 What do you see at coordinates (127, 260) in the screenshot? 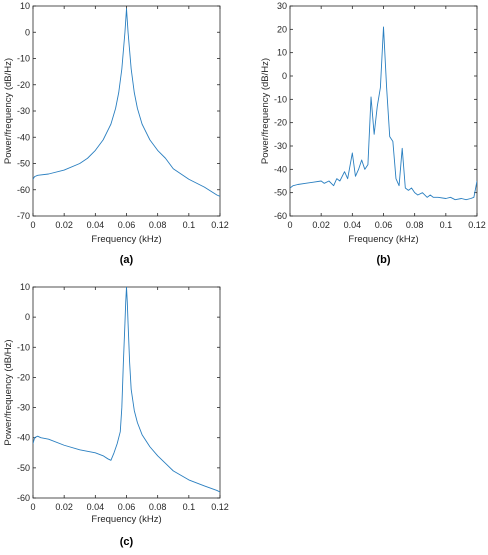
I see `subfigure-caption: (a)` at bounding box center [127, 260].